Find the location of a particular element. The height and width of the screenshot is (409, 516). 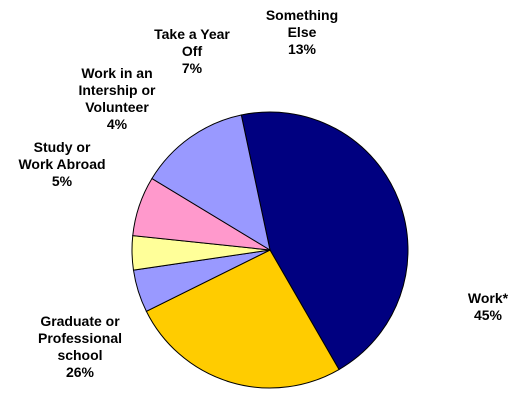

slice-name-line-4-1: Off is located at coordinates (192, 51).